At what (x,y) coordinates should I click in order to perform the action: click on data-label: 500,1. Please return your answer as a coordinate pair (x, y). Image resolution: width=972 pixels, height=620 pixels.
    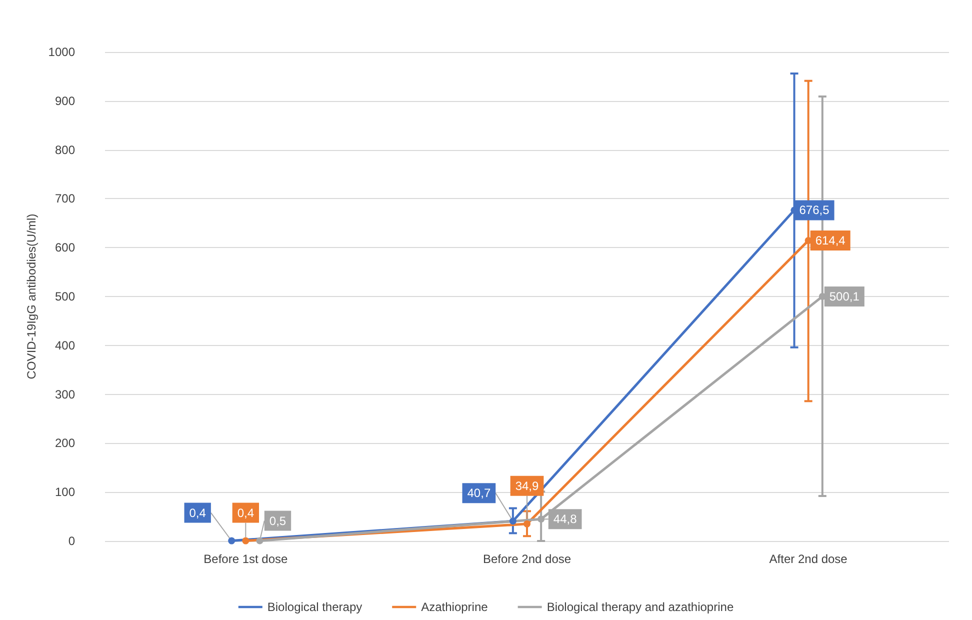
    Looking at the image, I should click on (844, 296).